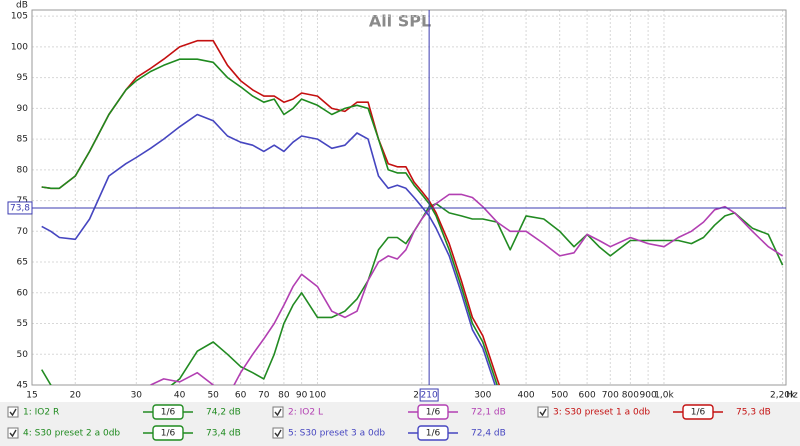  Describe the element at coordinates (180, 396) in the screenshot. I see `x-tick-label: 40` at that location.